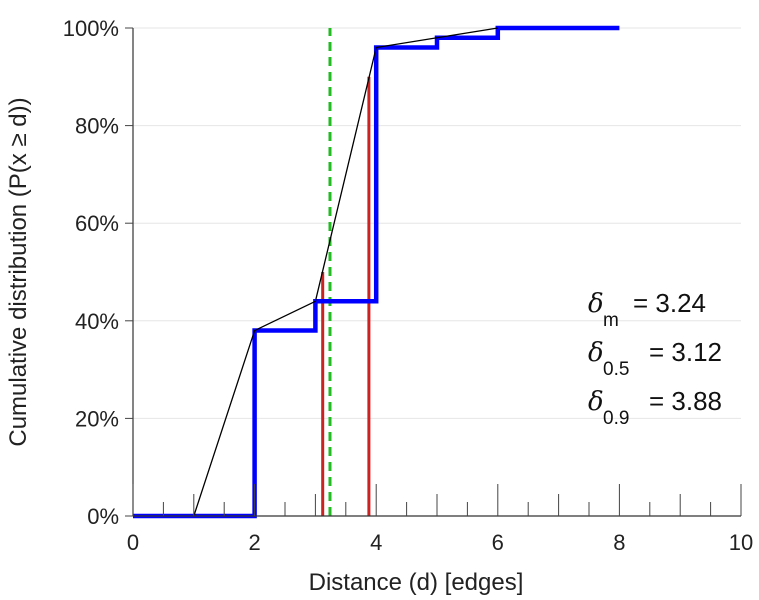  Describe the element at coordinates (619, 542) in the screenshot. I see `x-tick-label: 8` at that location.